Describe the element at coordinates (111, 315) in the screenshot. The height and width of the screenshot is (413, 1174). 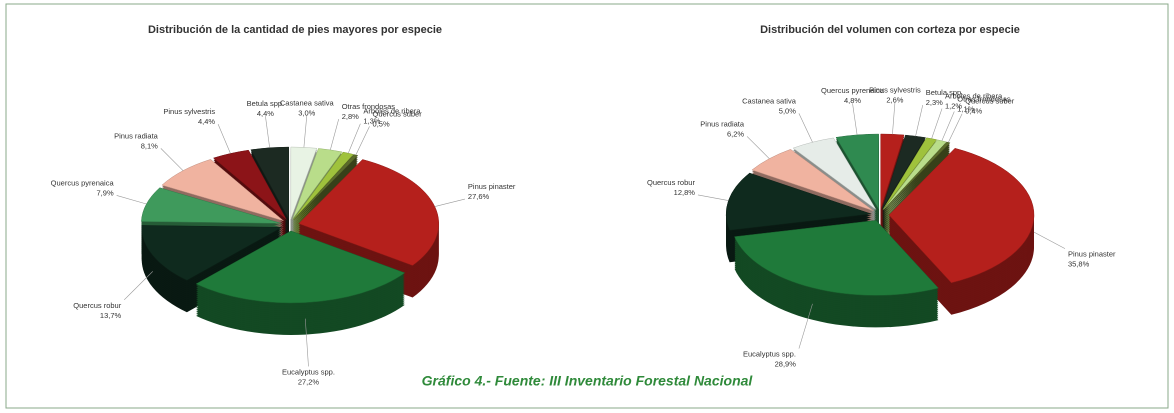
I see `value-label: 13,7%` at that location.